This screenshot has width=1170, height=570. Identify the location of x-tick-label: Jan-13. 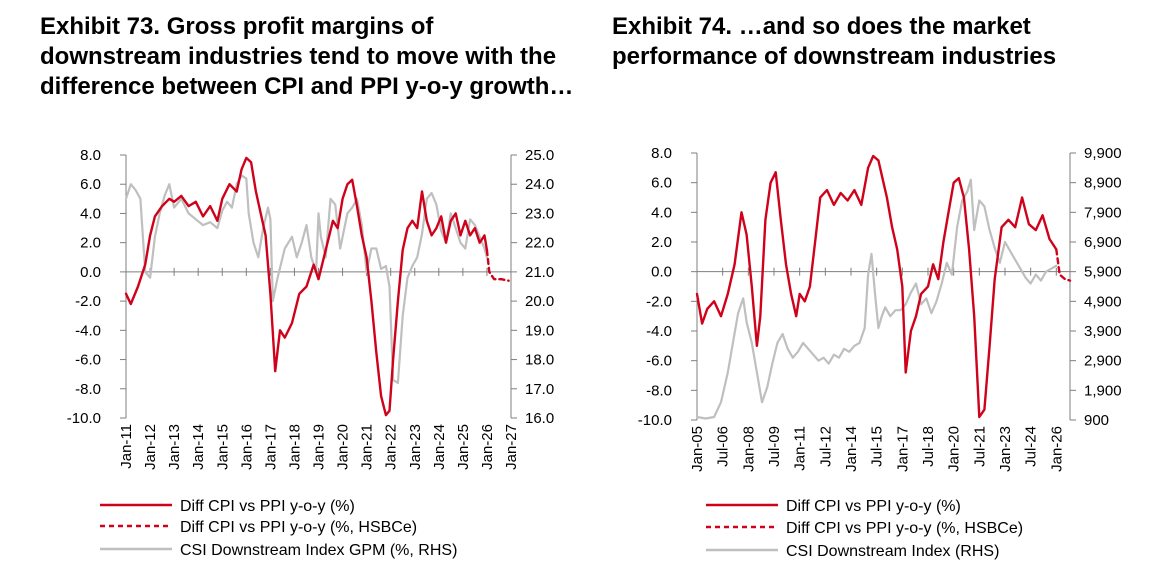
(174, 447).